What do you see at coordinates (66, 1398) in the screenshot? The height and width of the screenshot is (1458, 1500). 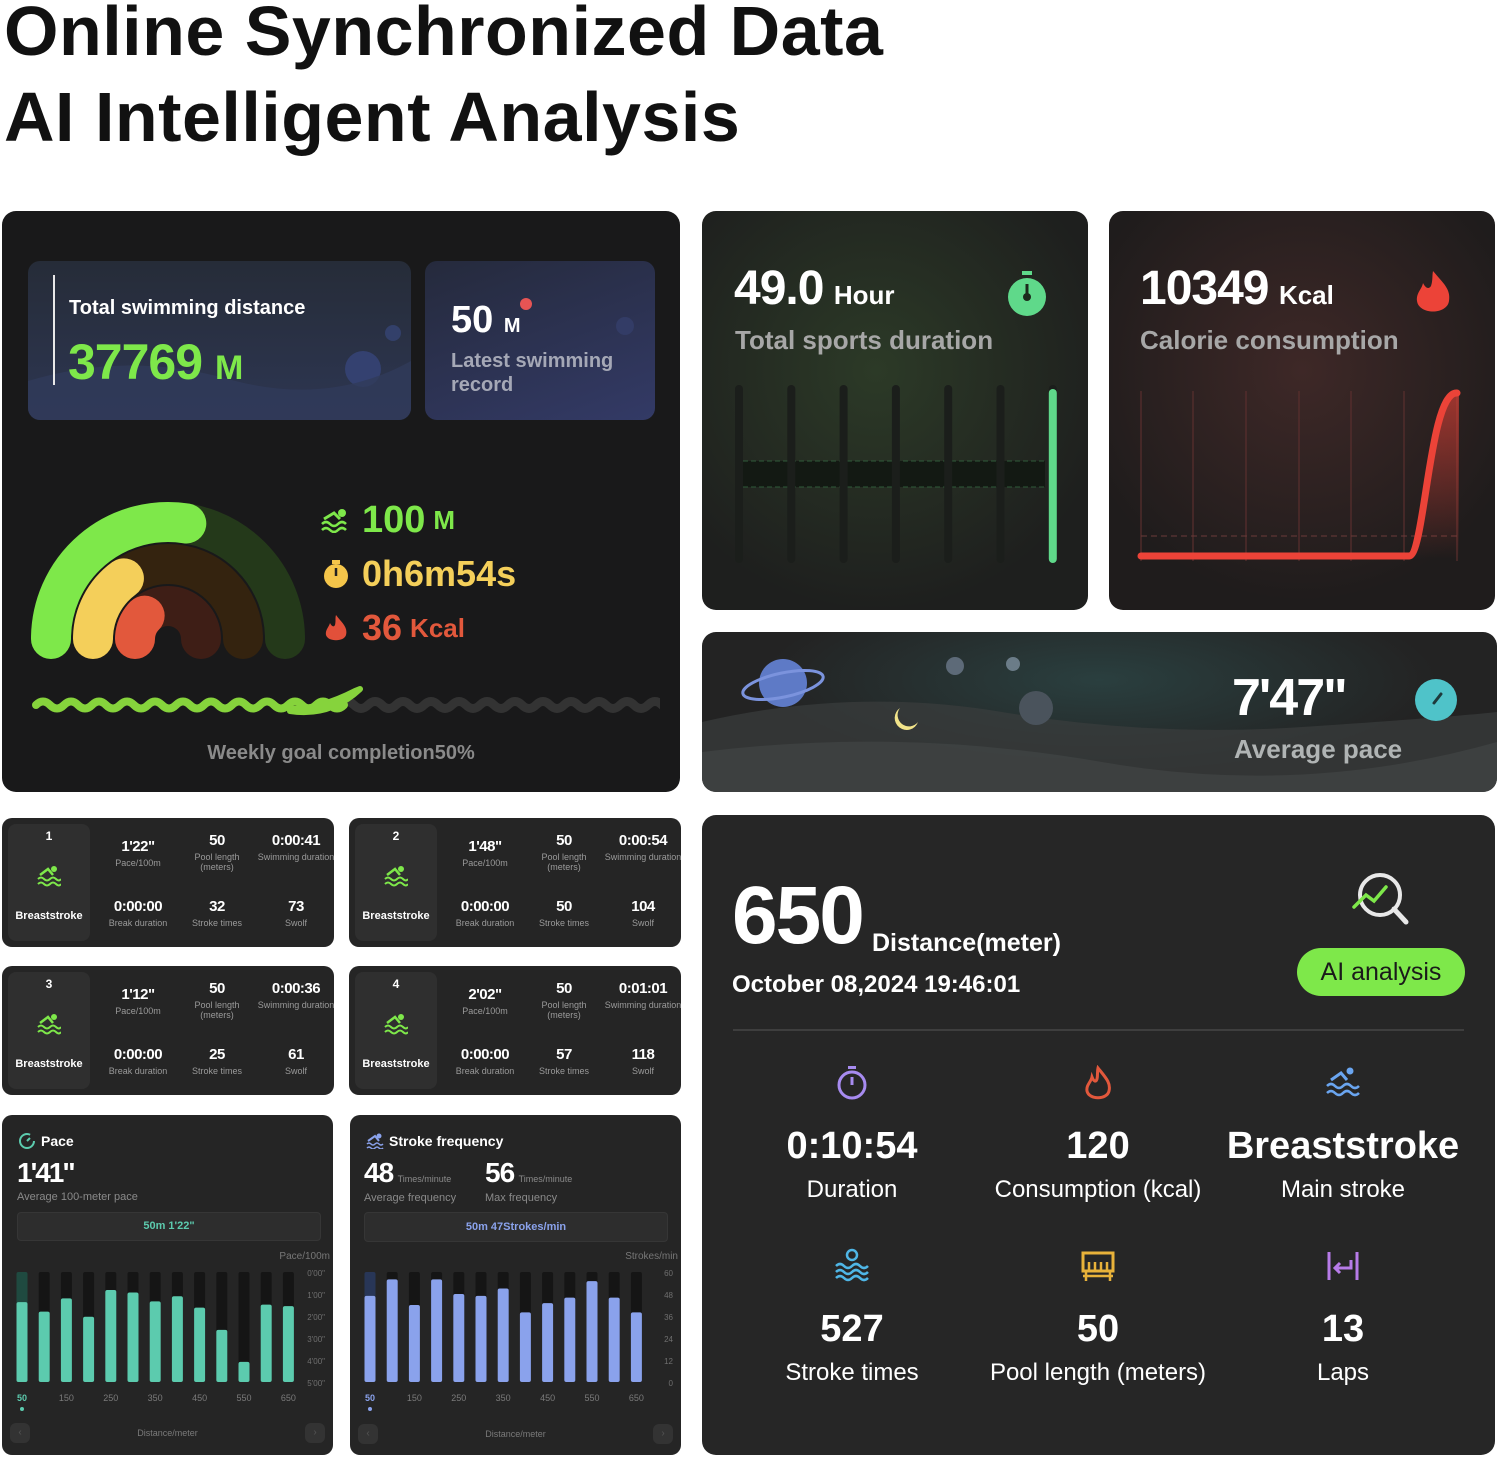 I see `x-tick-label: 150` at bounding box center [66, 1398].